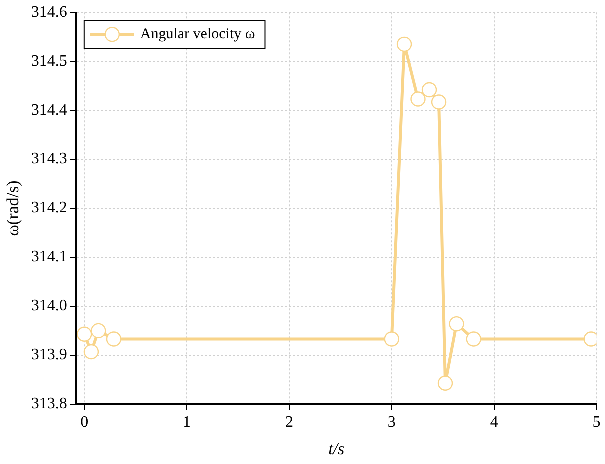 The width and height of the screenshot is (605, 464). I want to click on y-tick-label: 313.9, so click(49, 355).